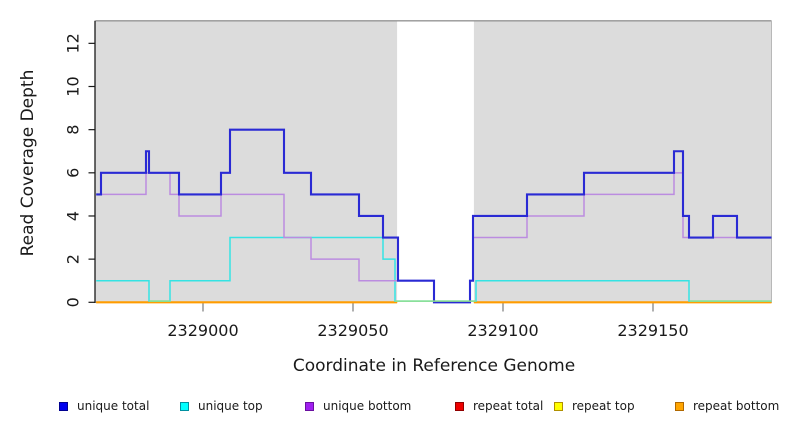 The width and height of the screenshot is (792, 432). Describe the element at coordinates (73, 216) in the screenshot. I see `y-tick-label: 4` at that location.